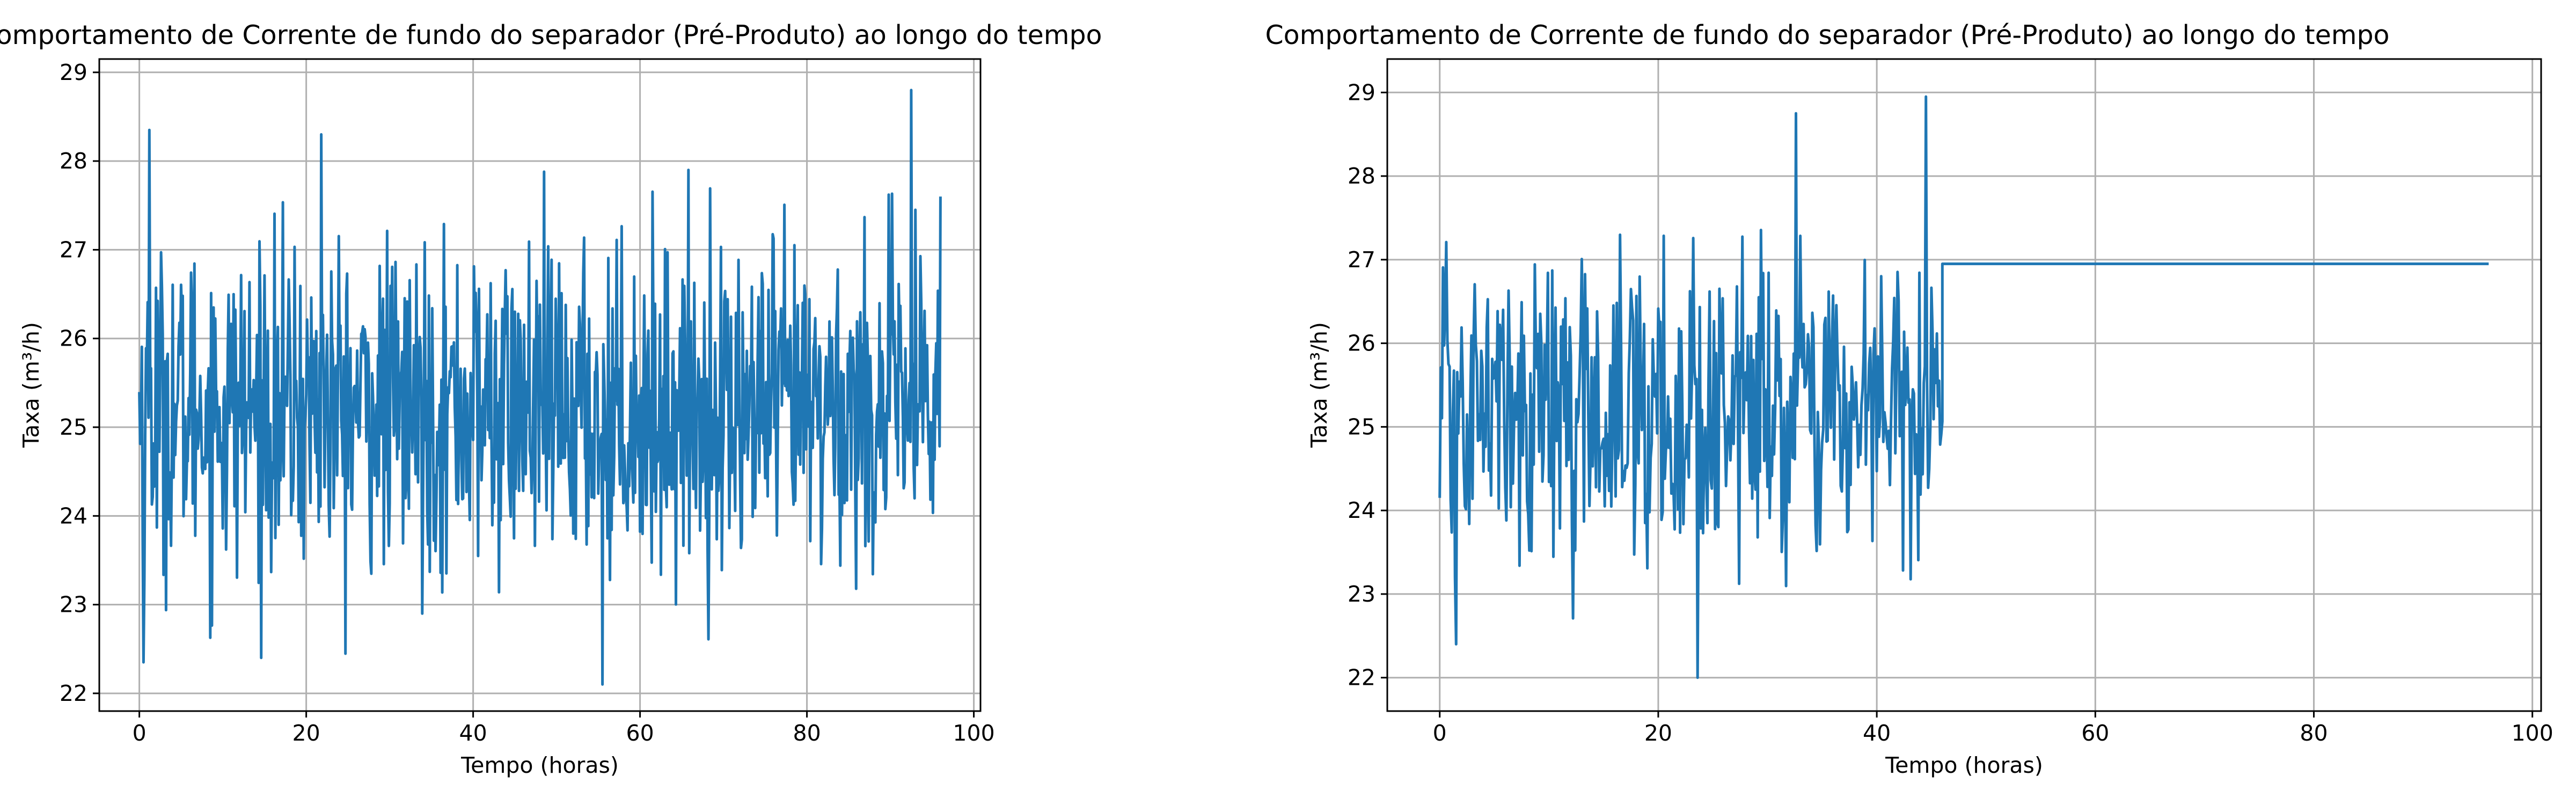 Image resolution: width=2576 pixels, height=805 pixels. I want to click on right-chart-ylabel: Taxa (m³/h), so click(1319, 385).